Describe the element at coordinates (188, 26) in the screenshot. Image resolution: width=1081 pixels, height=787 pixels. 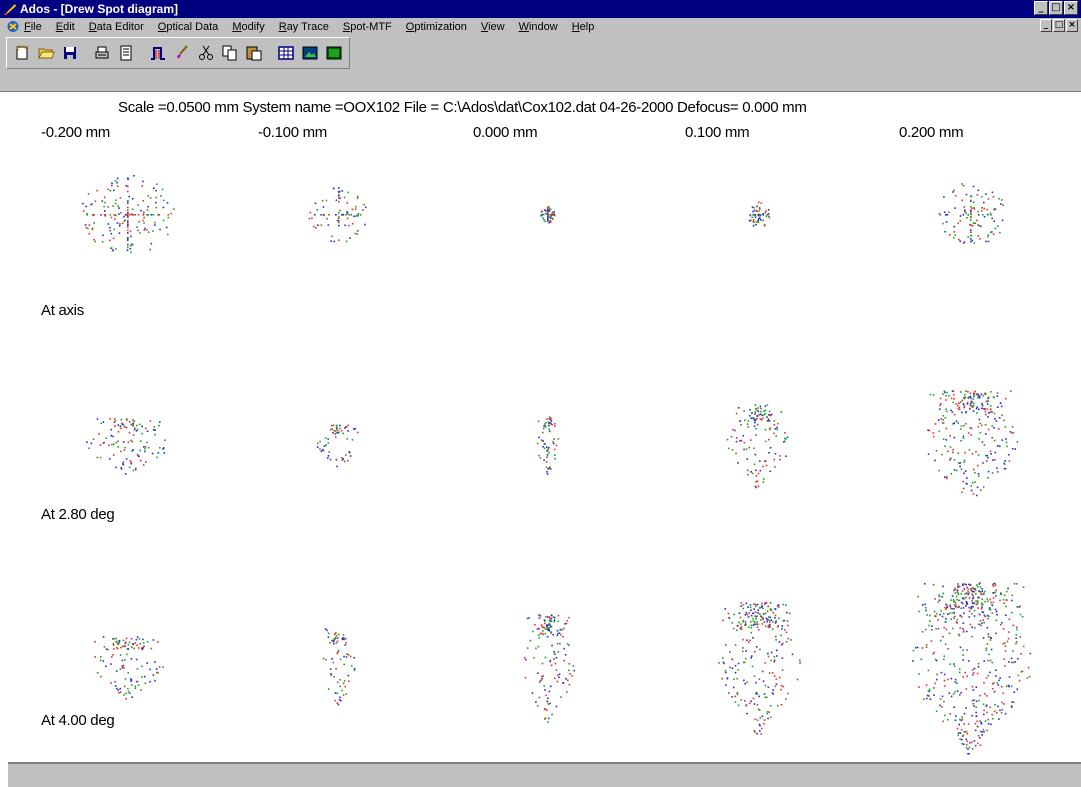
I see `menu-optical-data: Optical Data` at that location.